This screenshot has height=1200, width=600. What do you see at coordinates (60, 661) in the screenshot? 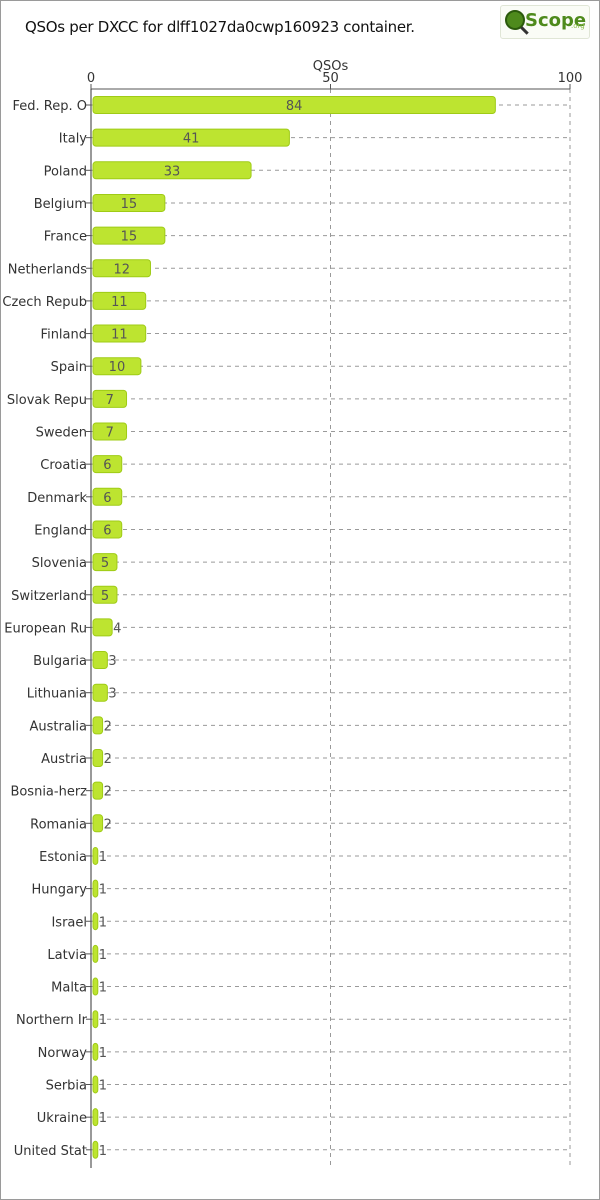
I see `category-label: Bulgaria` at bounding box center [60, 661].